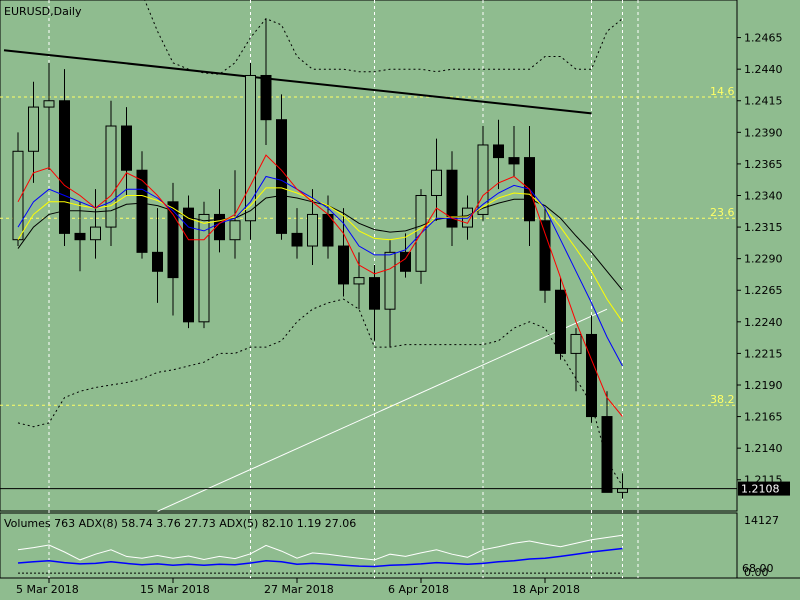 This screenshot has width=800, height=600. I want to click on price-tick-label-11: 1.2190, so click(763, 385).